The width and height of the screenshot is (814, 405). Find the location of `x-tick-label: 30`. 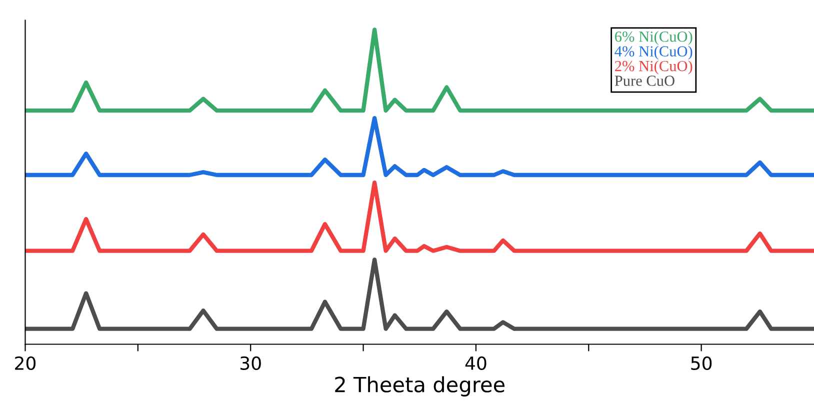

x-tick-label: 30 is located at coordinates (250, 363).